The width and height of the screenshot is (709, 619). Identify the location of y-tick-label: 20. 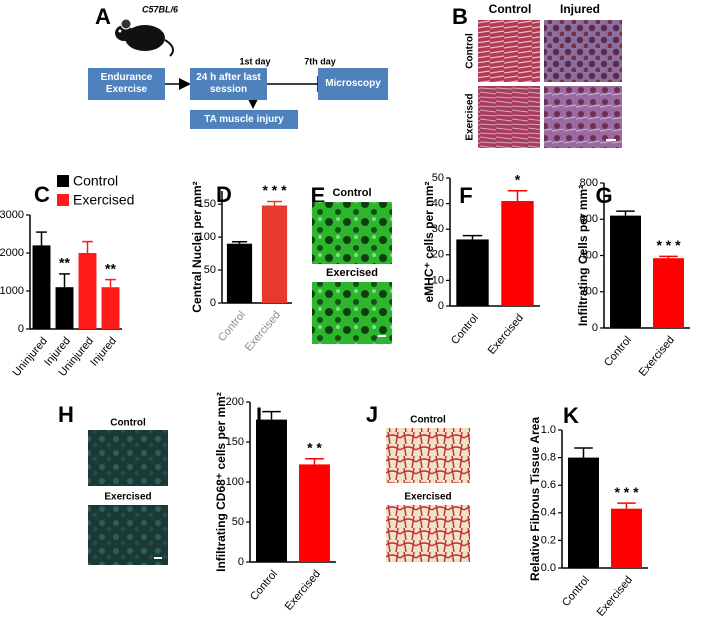
(438, 255).